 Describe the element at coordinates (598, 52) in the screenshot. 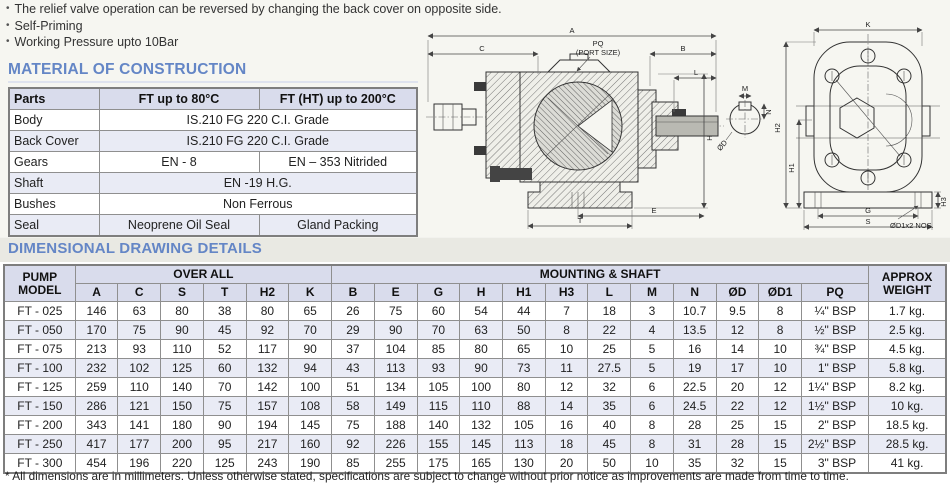

I see `dim-label-port-size: (PORT SIZE)` at that location.